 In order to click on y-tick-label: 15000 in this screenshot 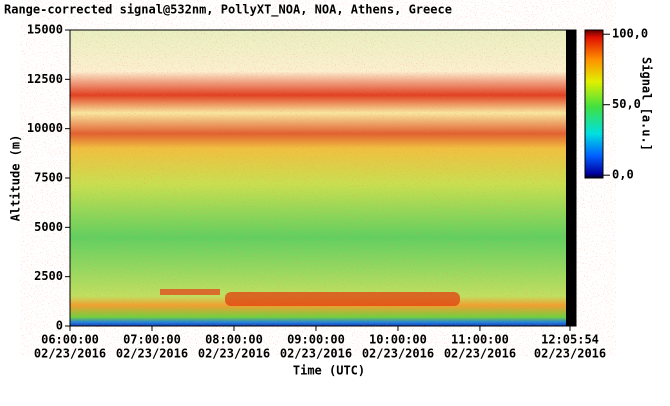, I will do `click(45, 30)`.